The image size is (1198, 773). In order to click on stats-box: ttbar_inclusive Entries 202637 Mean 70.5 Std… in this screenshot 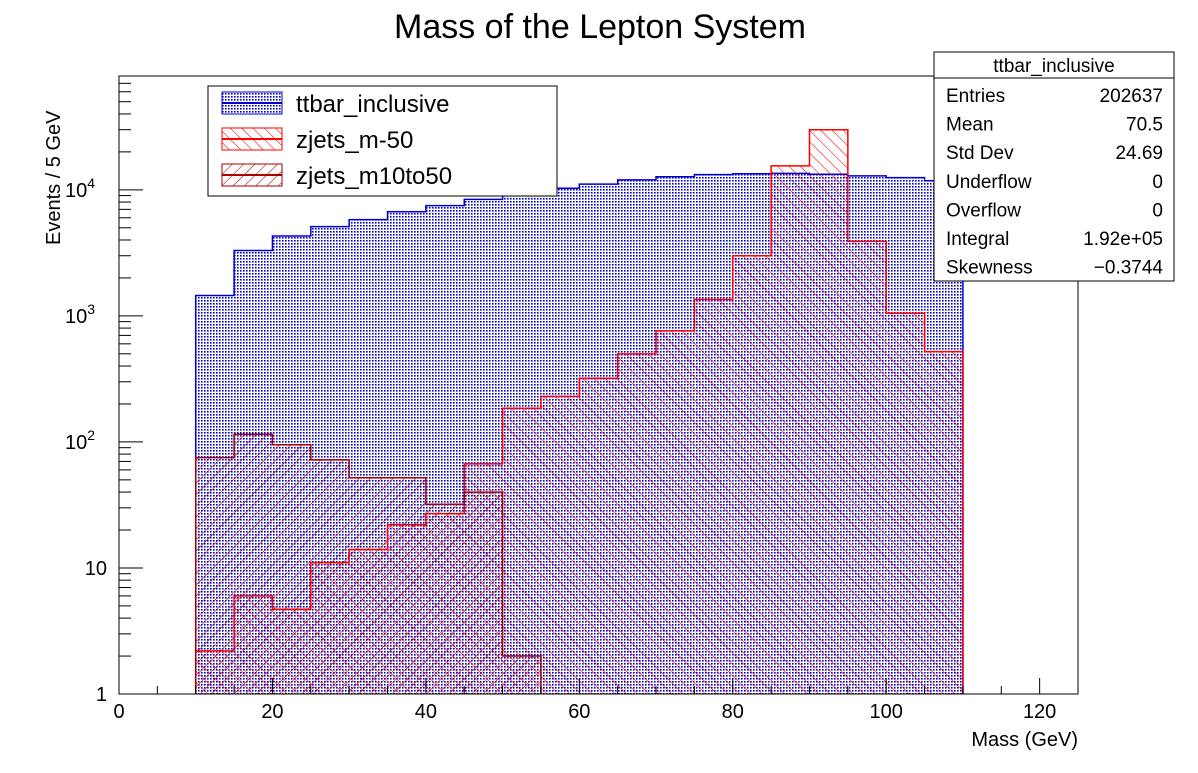, I will do `click(1054, 166)`.